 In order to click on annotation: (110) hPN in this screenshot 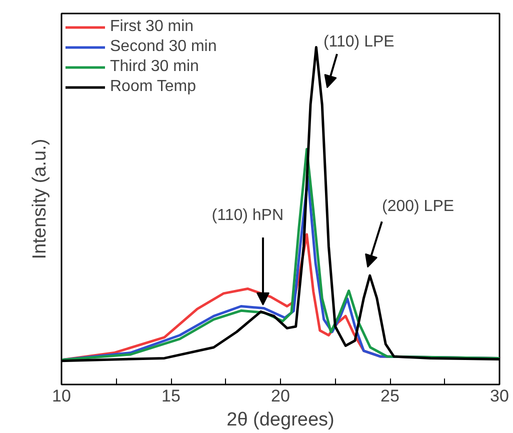, I will do `click(248, 215)`.